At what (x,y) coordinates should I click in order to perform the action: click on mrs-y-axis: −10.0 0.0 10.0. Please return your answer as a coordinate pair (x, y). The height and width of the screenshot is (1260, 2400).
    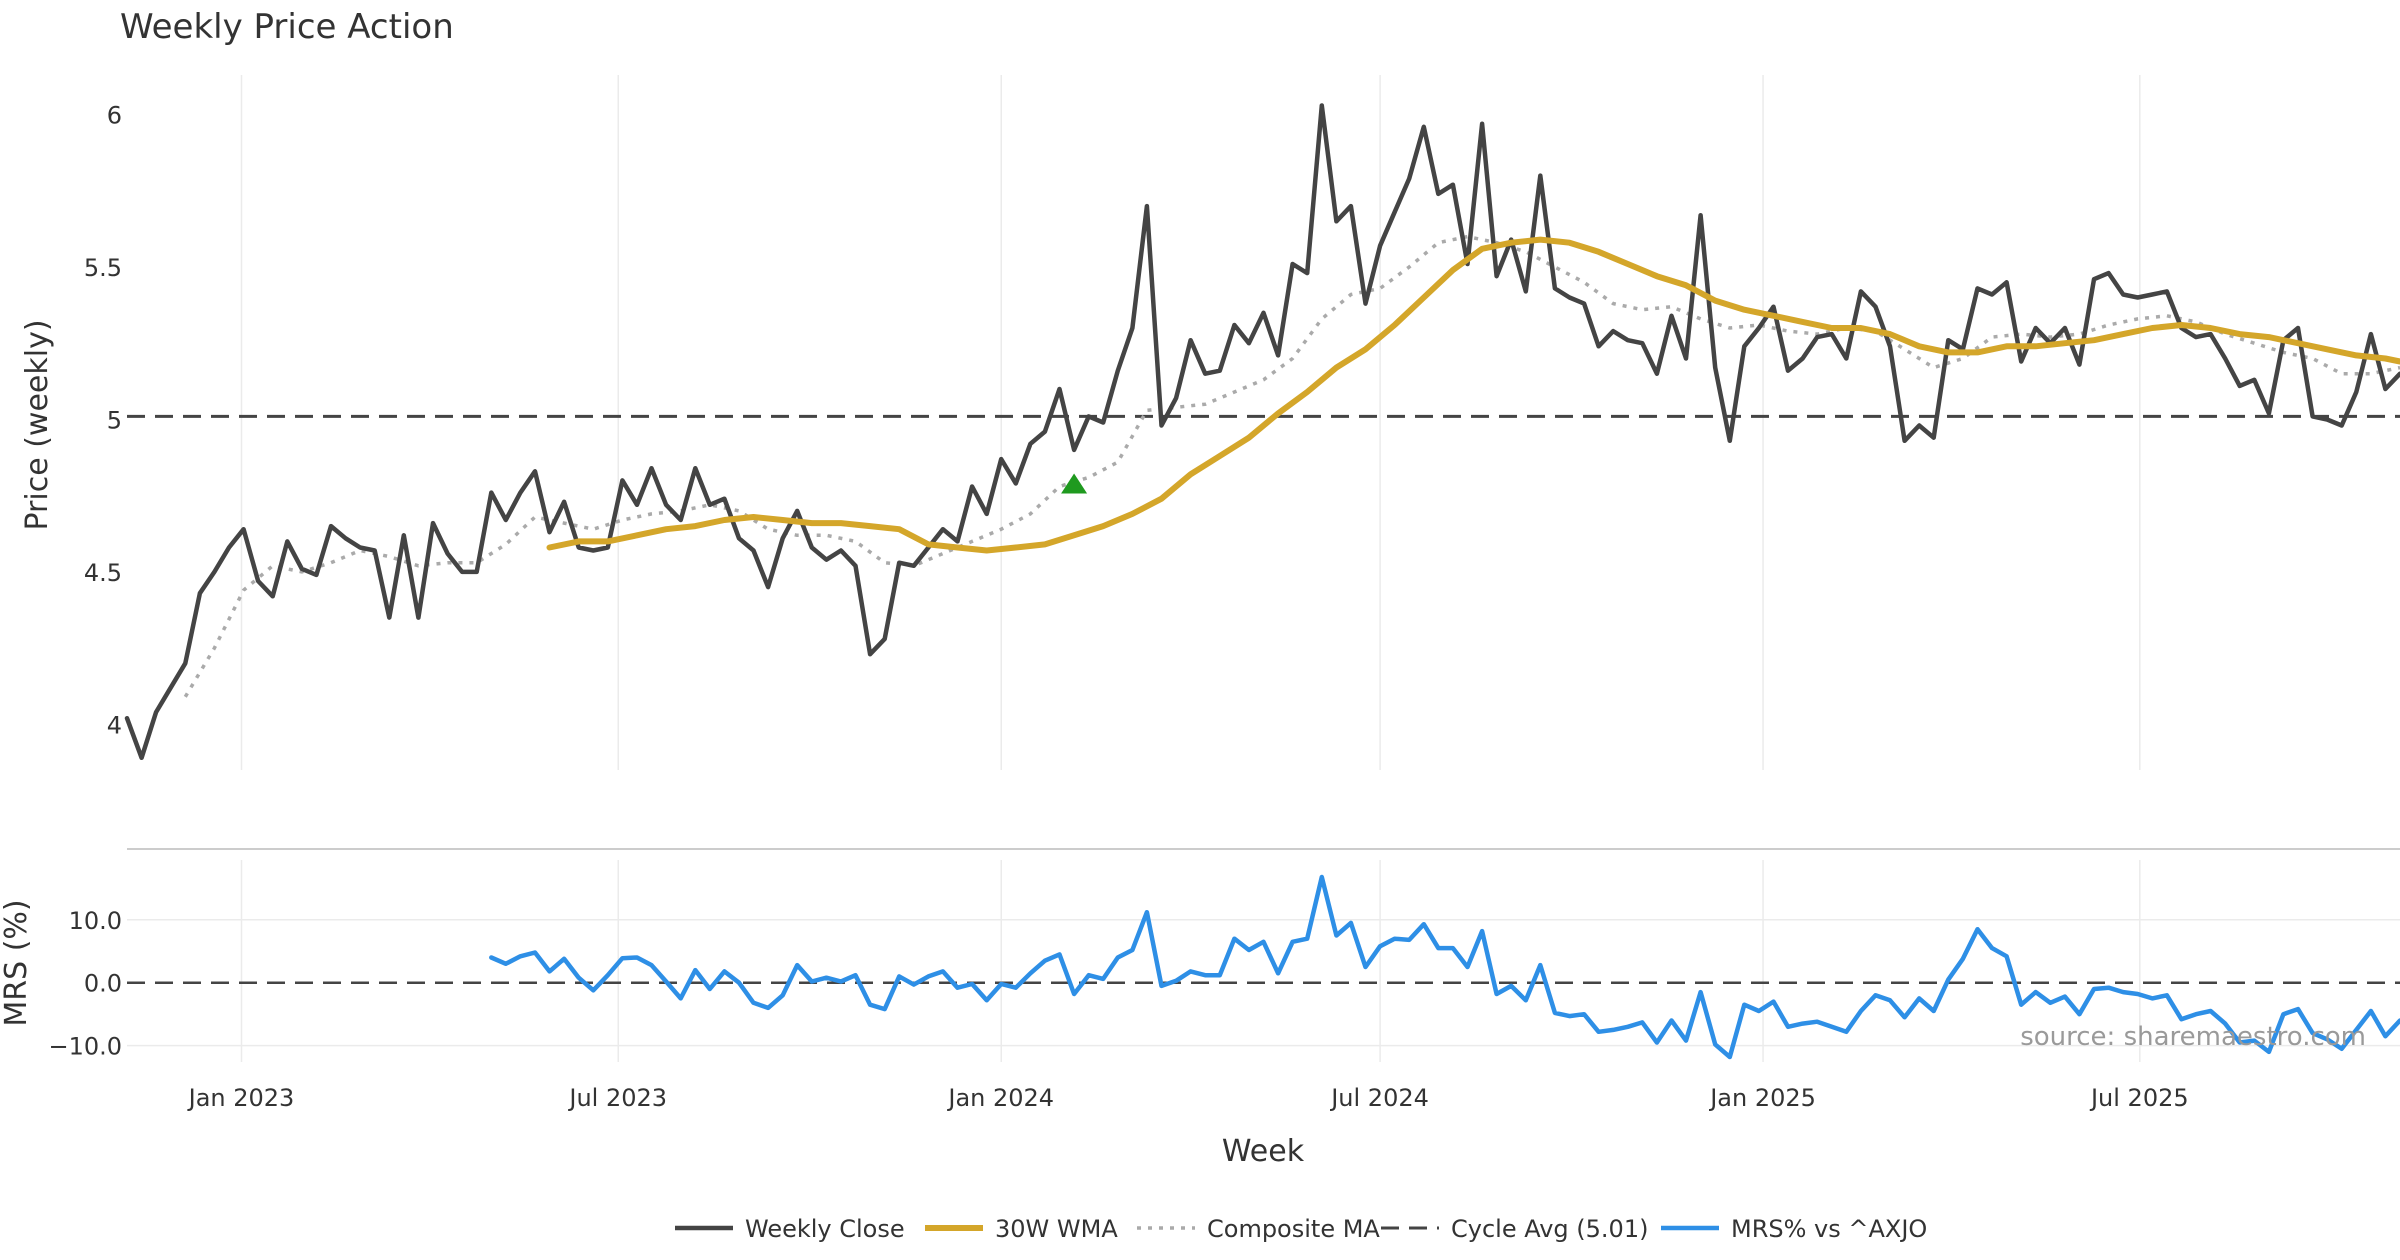
    Looking at the image, I should click on (85, 984).